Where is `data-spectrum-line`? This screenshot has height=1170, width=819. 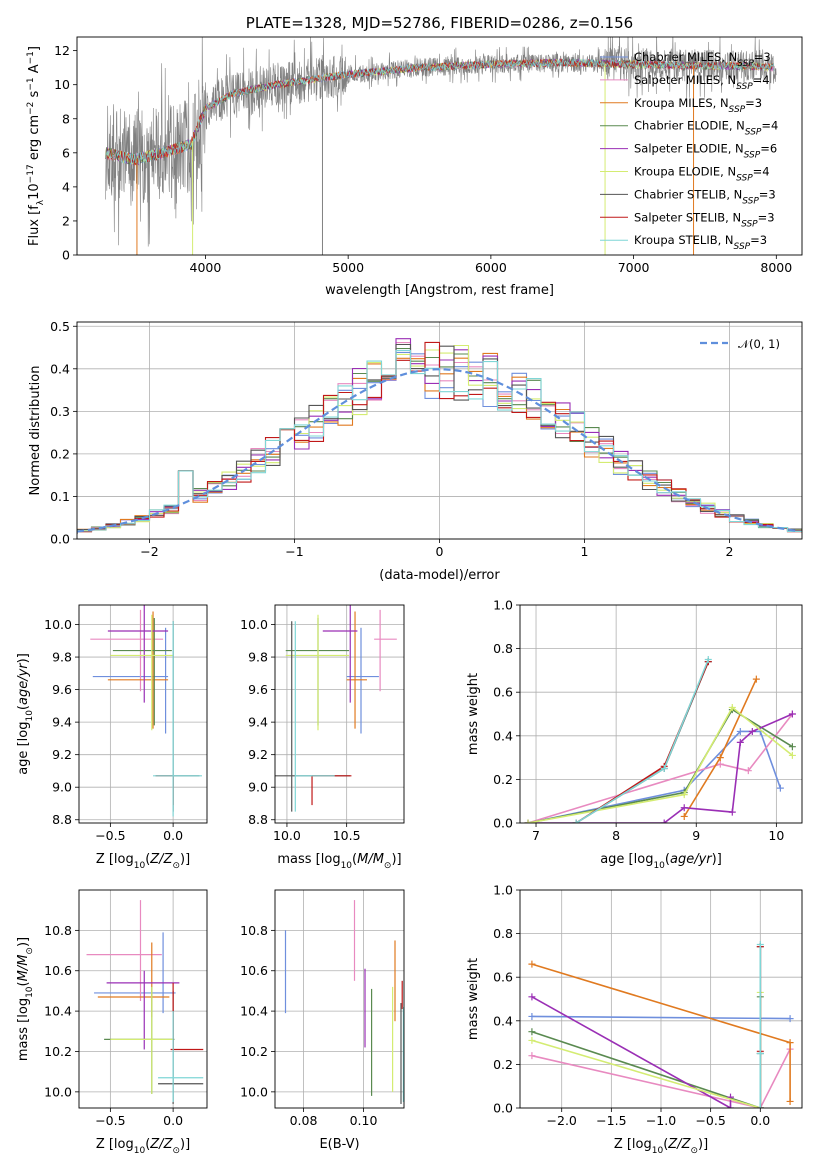 data-spectrum-line is located at coordinates (441, 142).